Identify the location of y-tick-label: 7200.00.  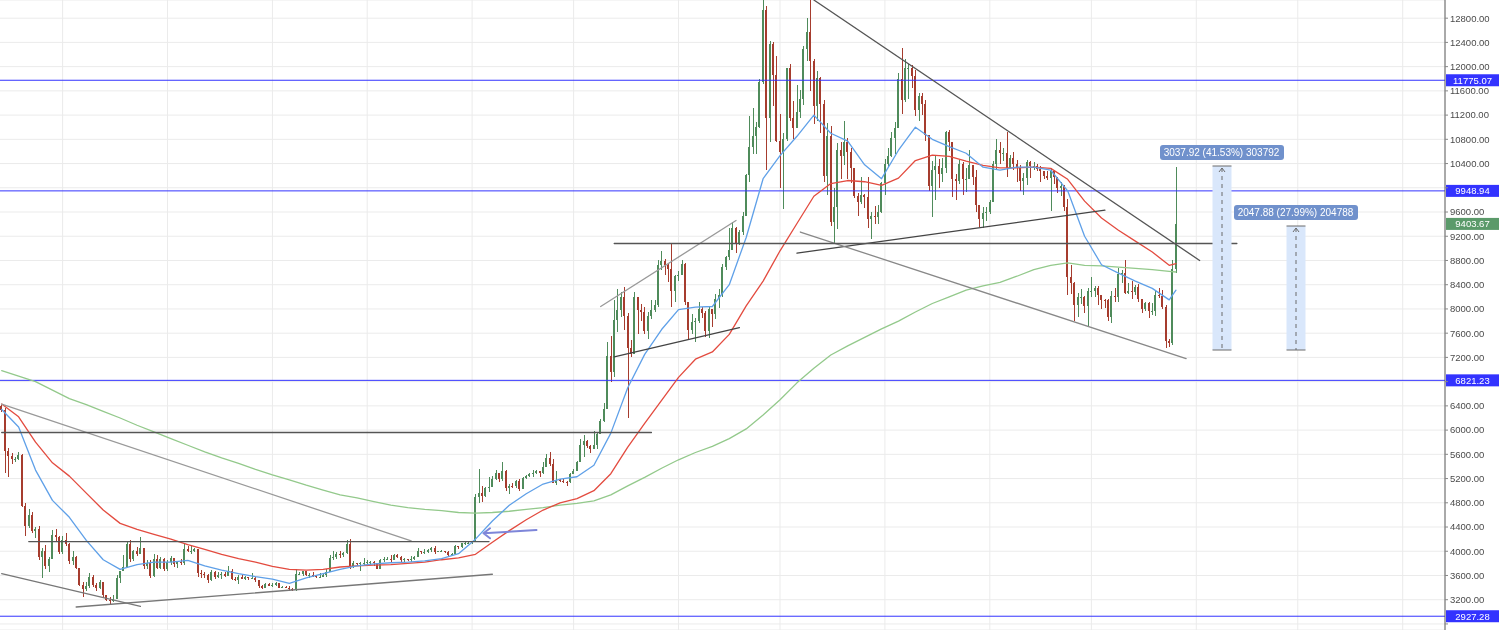
(1467, 357).